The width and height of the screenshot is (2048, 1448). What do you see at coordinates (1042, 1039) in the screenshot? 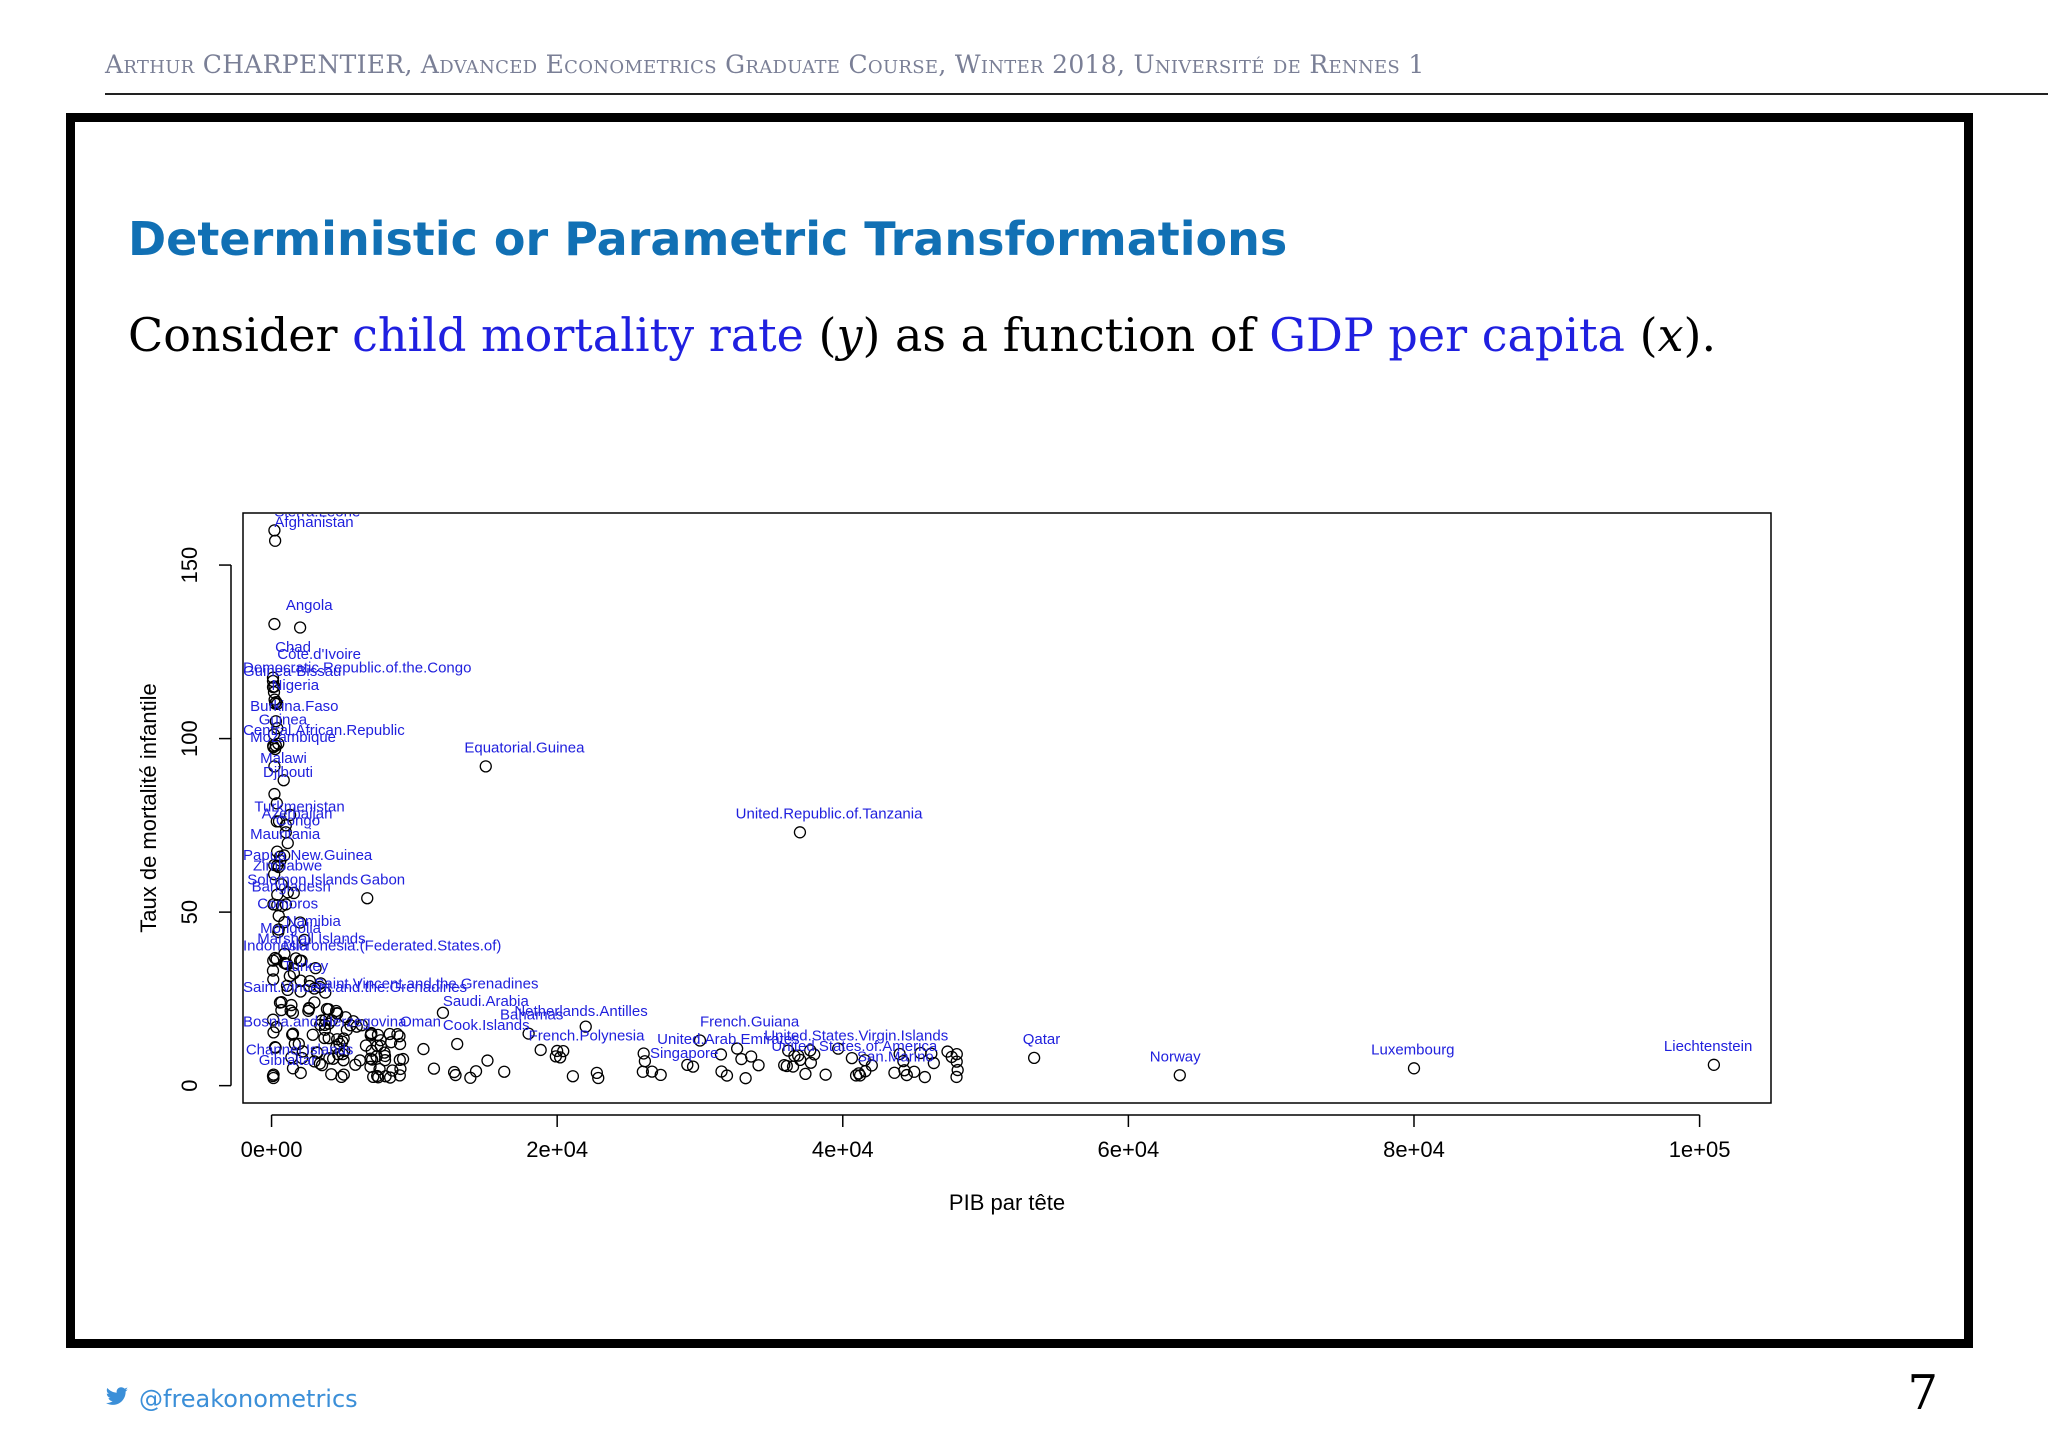
I see `point-label: Qatar` at bounding box center [1042, 1039].